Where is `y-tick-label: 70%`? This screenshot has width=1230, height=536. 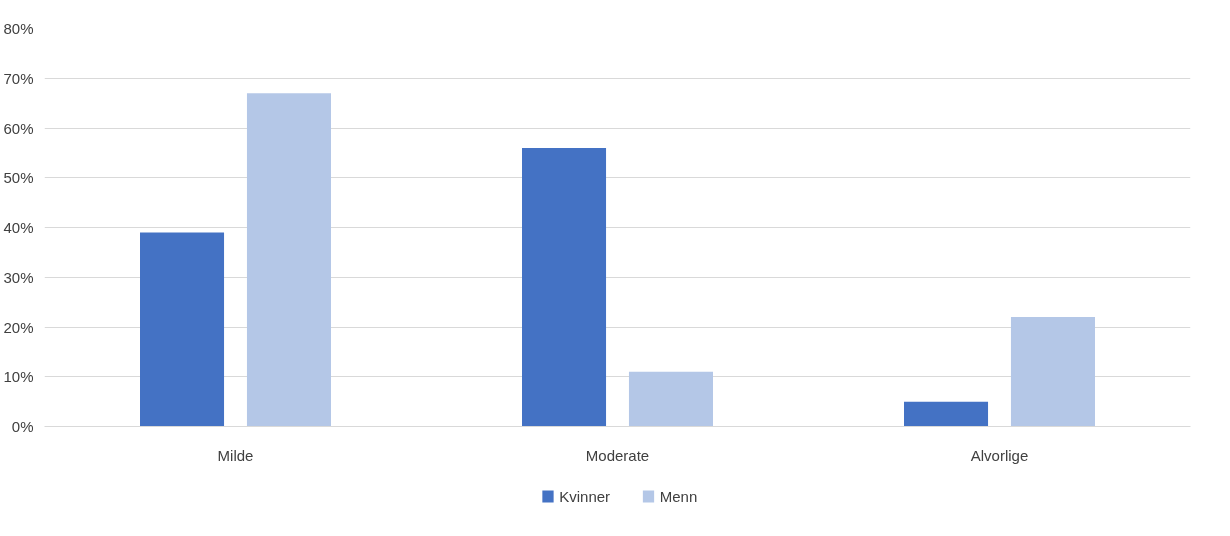
y-tick-label: 70% is located at coordinates (18, 78).